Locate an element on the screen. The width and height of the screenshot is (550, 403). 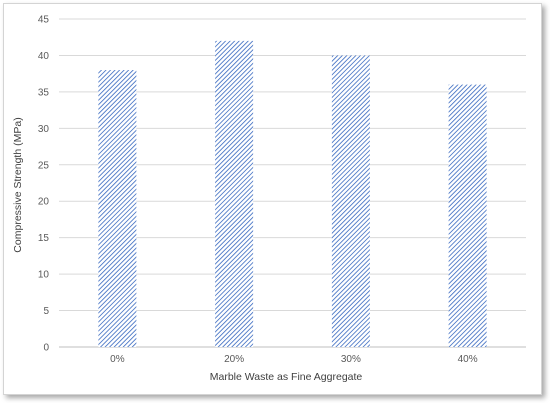
bar-0pct is located at coordinates (117, 209).